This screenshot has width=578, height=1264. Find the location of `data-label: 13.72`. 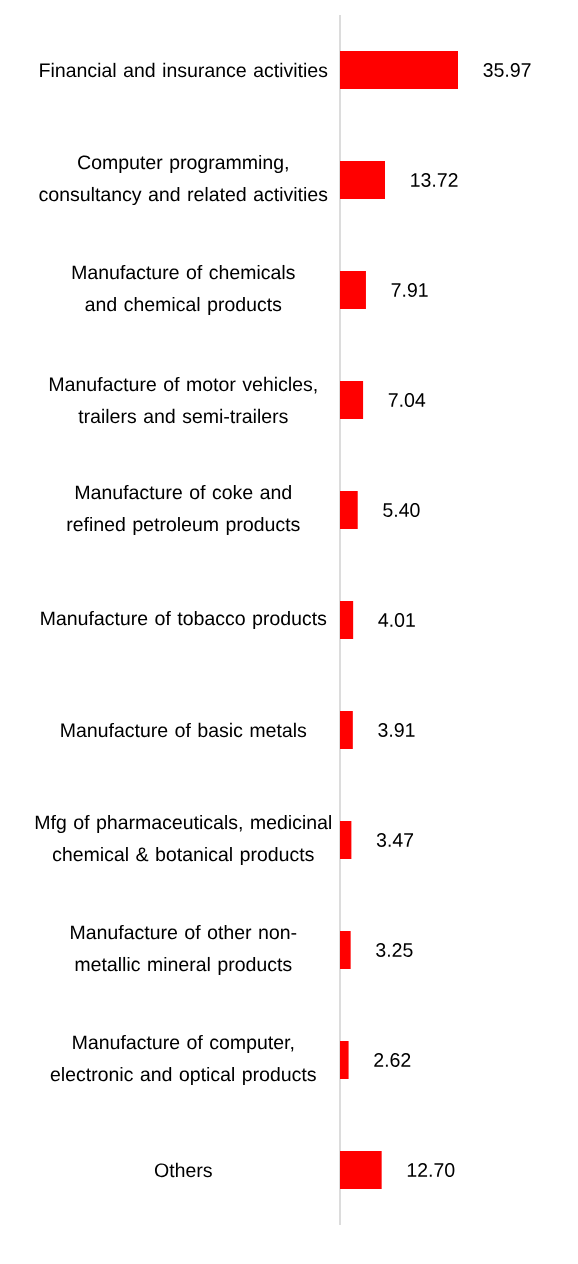

data-label: 13.72 is located at coordinates (434, 180).